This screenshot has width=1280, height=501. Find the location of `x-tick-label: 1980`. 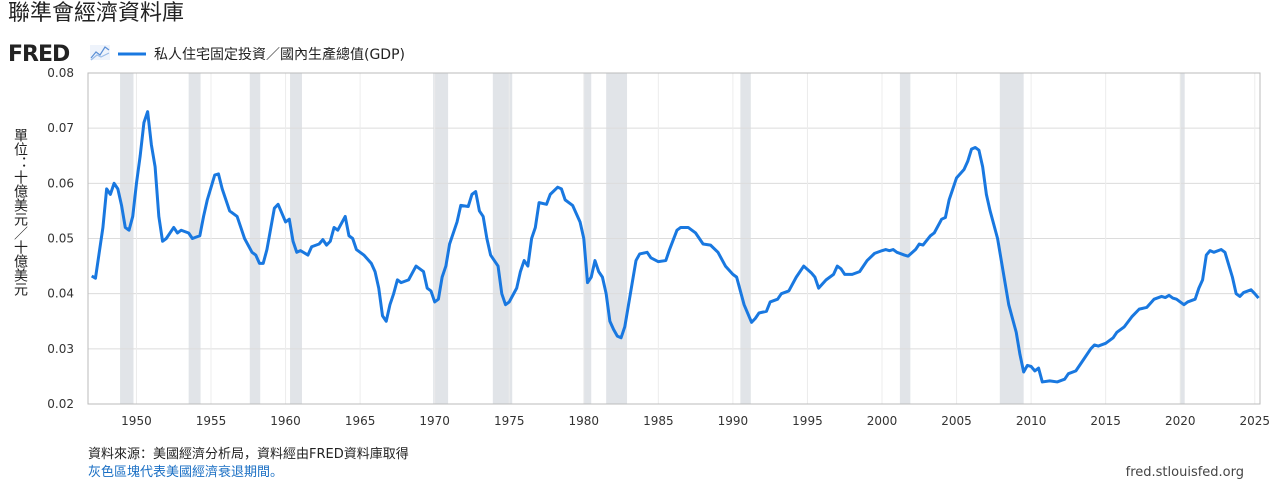

x-tick-label: 1980 is located at coordinates (584, 421).